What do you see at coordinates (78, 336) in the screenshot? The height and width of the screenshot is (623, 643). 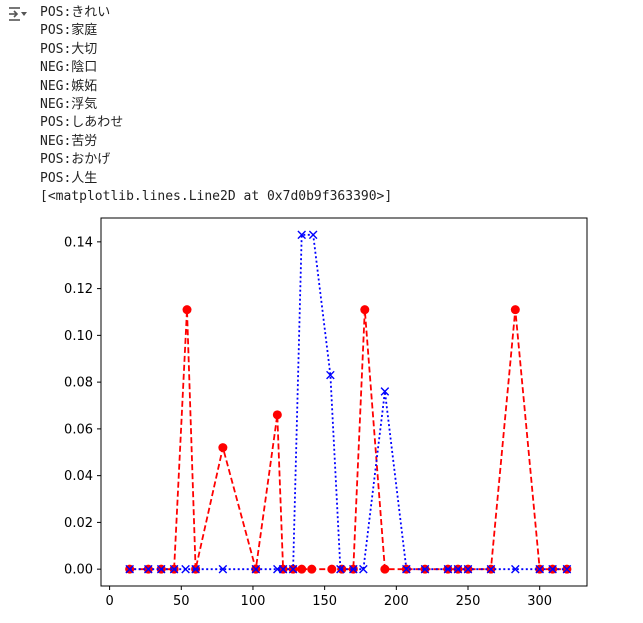 I see `y-tick-label: 0.10` at bounding box center [78, 336].